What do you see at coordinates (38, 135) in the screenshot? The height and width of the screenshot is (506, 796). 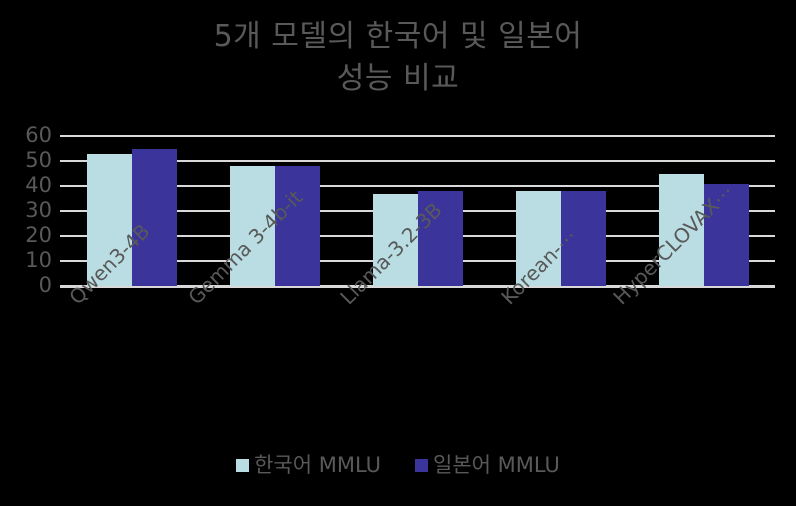 I see `y-axis-tick-label: 60` at bounding box center [38, 135].